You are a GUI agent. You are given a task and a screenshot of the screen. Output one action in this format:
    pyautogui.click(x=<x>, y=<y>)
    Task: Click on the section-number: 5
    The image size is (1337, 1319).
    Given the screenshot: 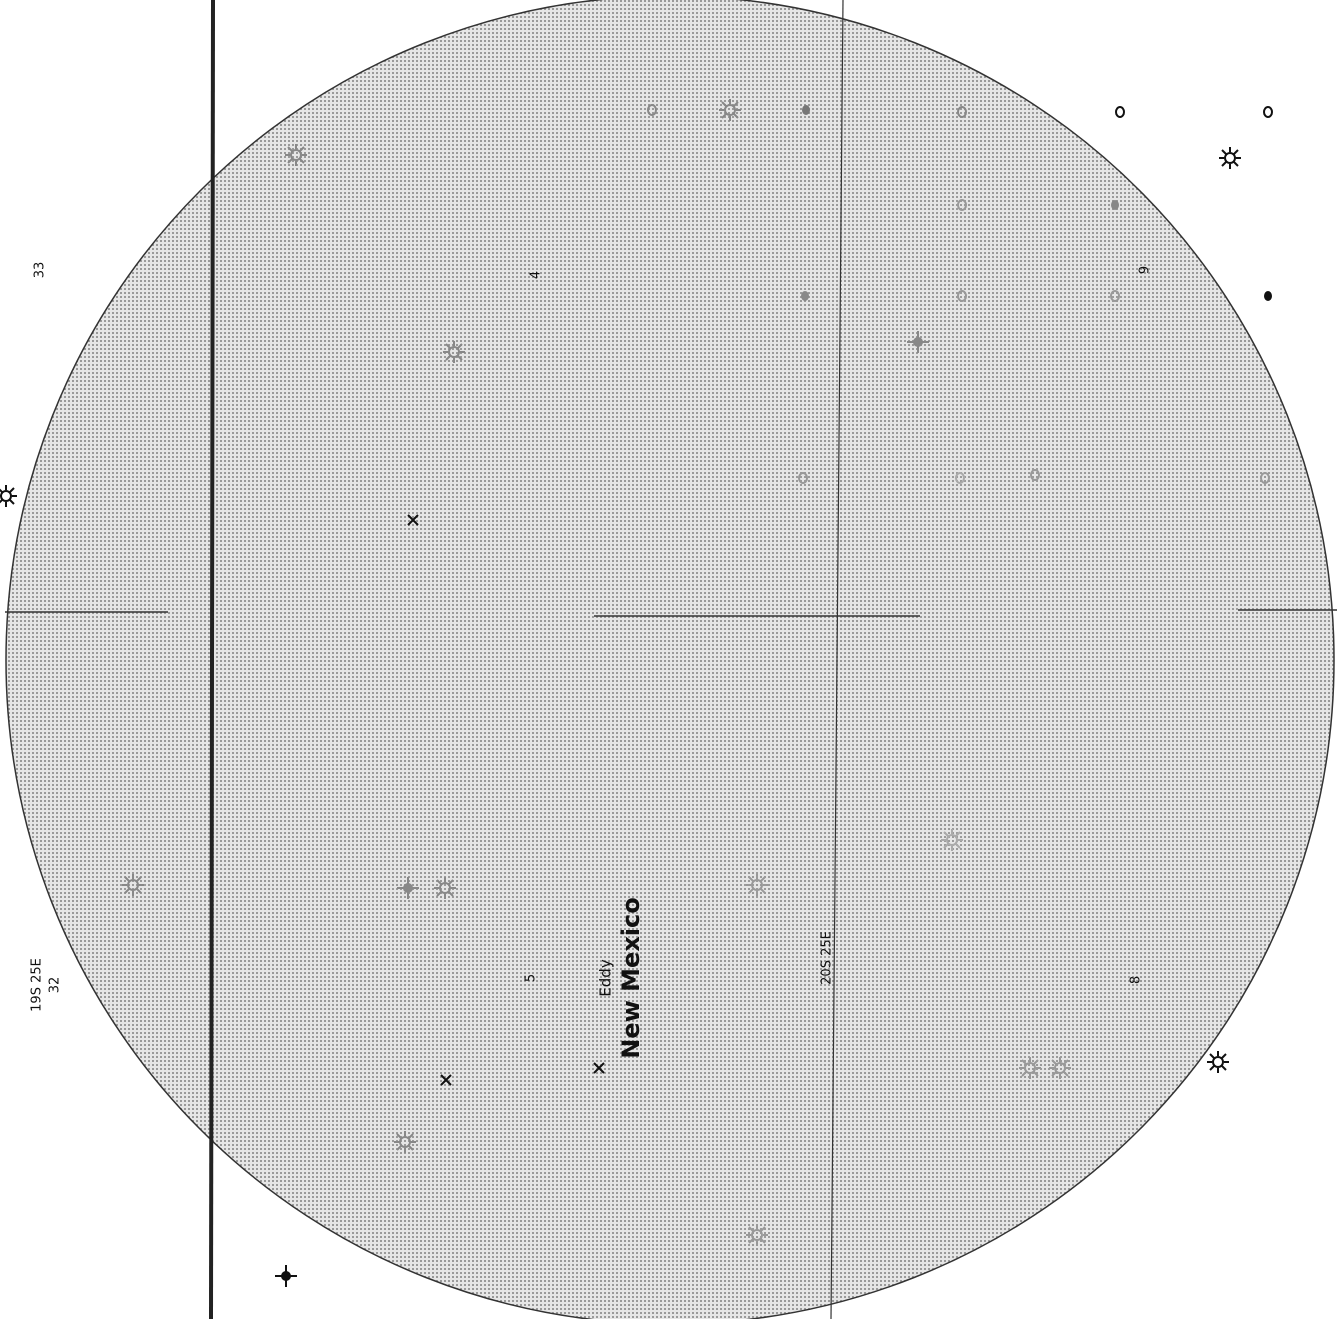 What is the action you would take?
    pyautogui.click(x=531, y=978)
    